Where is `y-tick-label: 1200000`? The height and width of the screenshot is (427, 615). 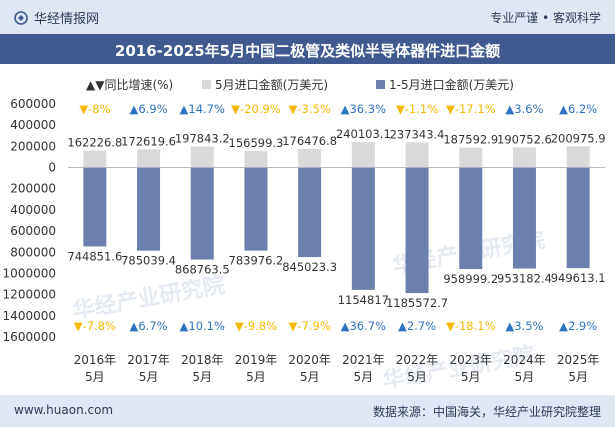 y-tick-label: 1200000 is located at coordinates (29, 295).